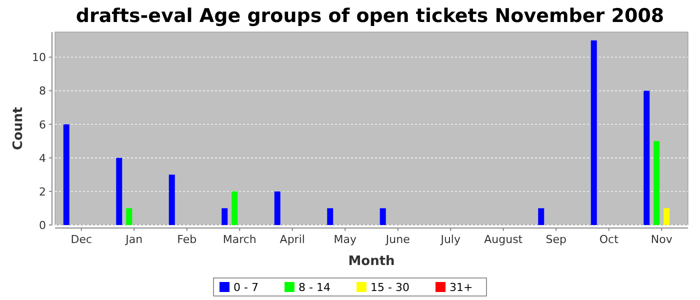  What do you see at coordinates (609, 239) in the screenshot?
I see `x-tick-label: Oct` at bounding box center [609, 239].